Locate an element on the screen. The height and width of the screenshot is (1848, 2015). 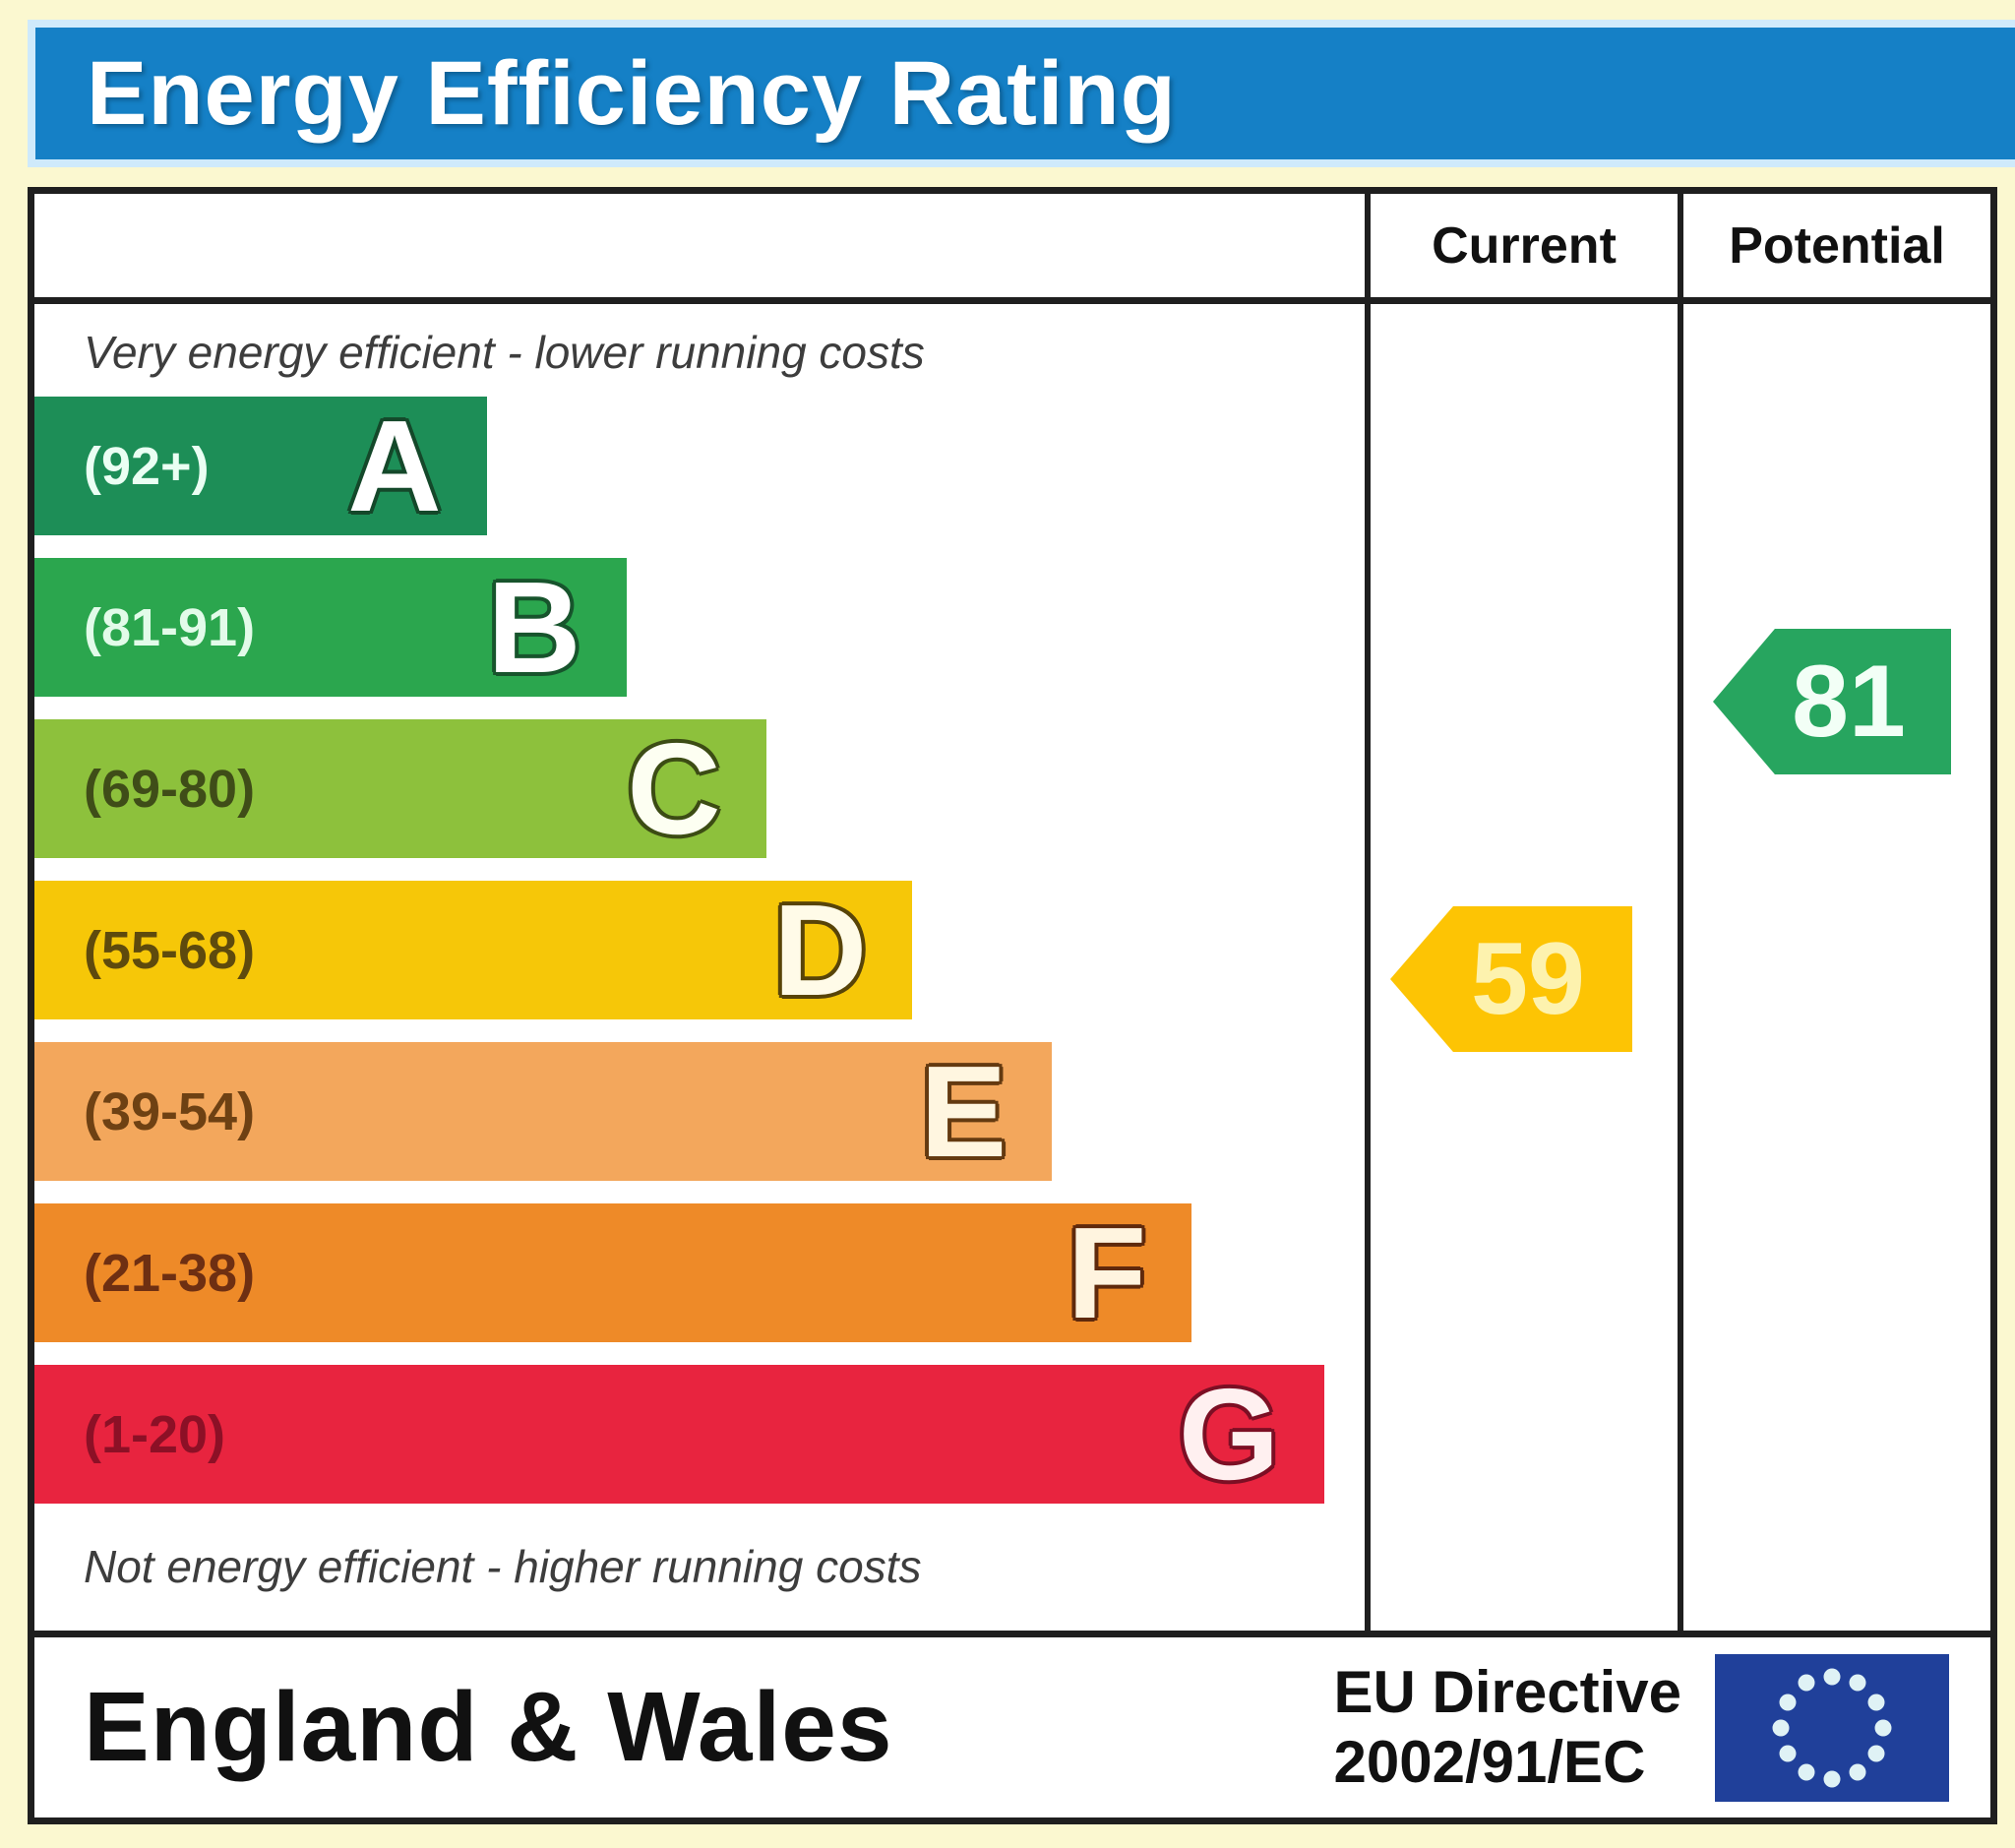
band-letter: D is located at coordinates (820, 949).